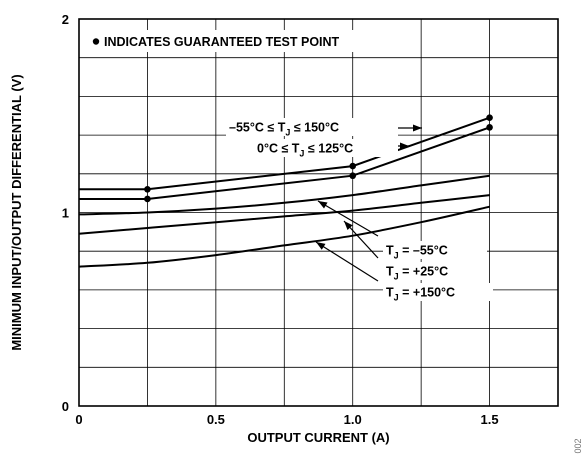 The height and width of the screenshot is (460, 588). I want to click on series-label-2: TJ = –55°C, so click(417, 252).